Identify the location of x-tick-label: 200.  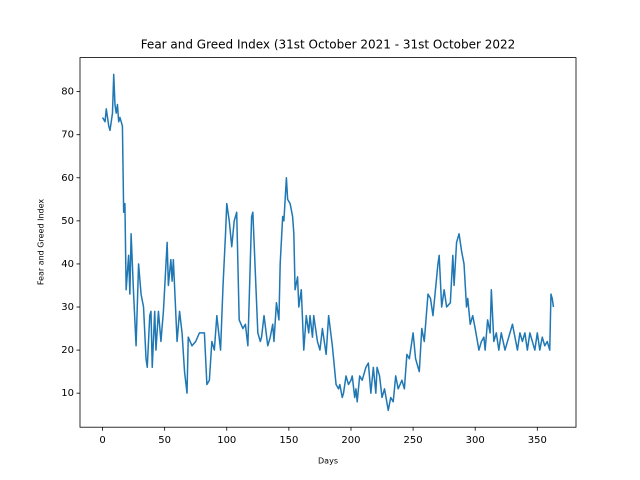
(350, 440).